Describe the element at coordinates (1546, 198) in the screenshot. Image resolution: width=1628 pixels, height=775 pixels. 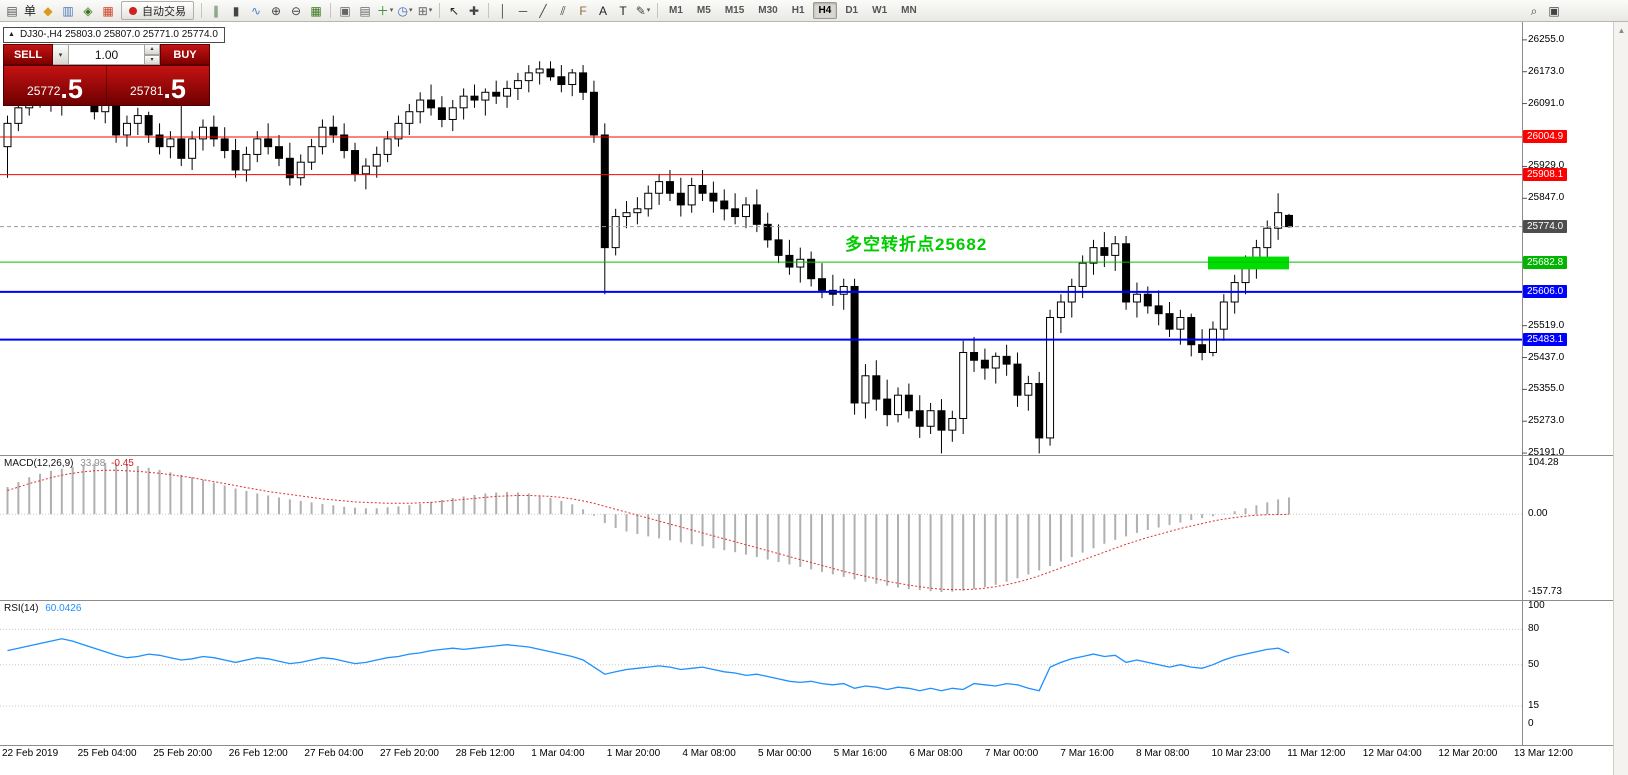
I see `price-tick-label: 25847.0` at that location.